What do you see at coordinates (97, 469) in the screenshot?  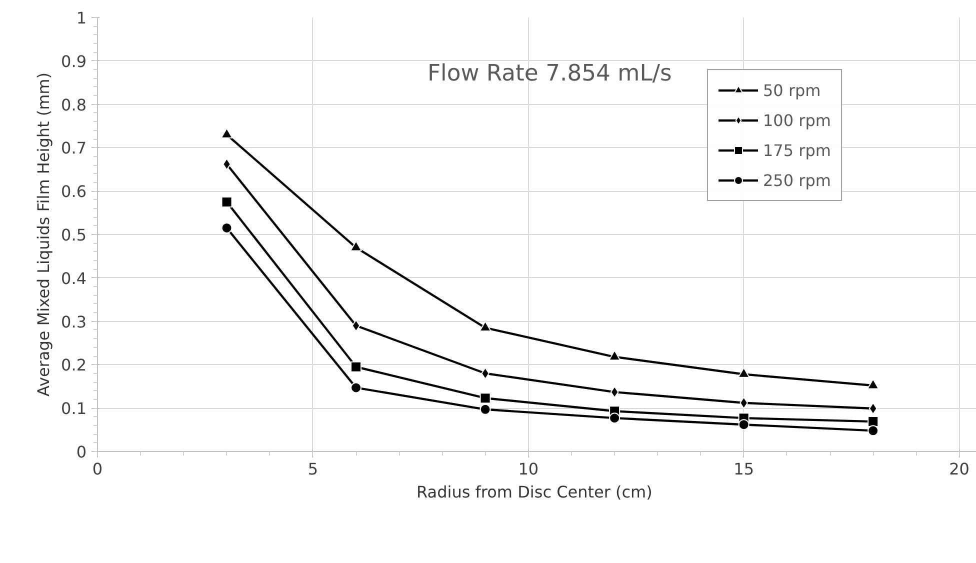 I see `x-tick-label: 0` at bounding box center [97, 469].